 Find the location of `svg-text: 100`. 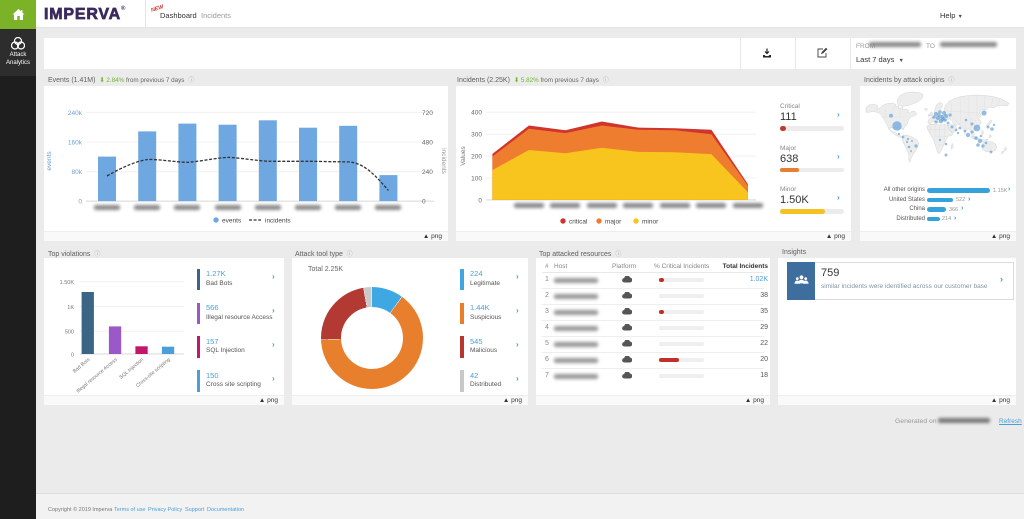

svg-text: 100 is located at coordinates (476, 178).